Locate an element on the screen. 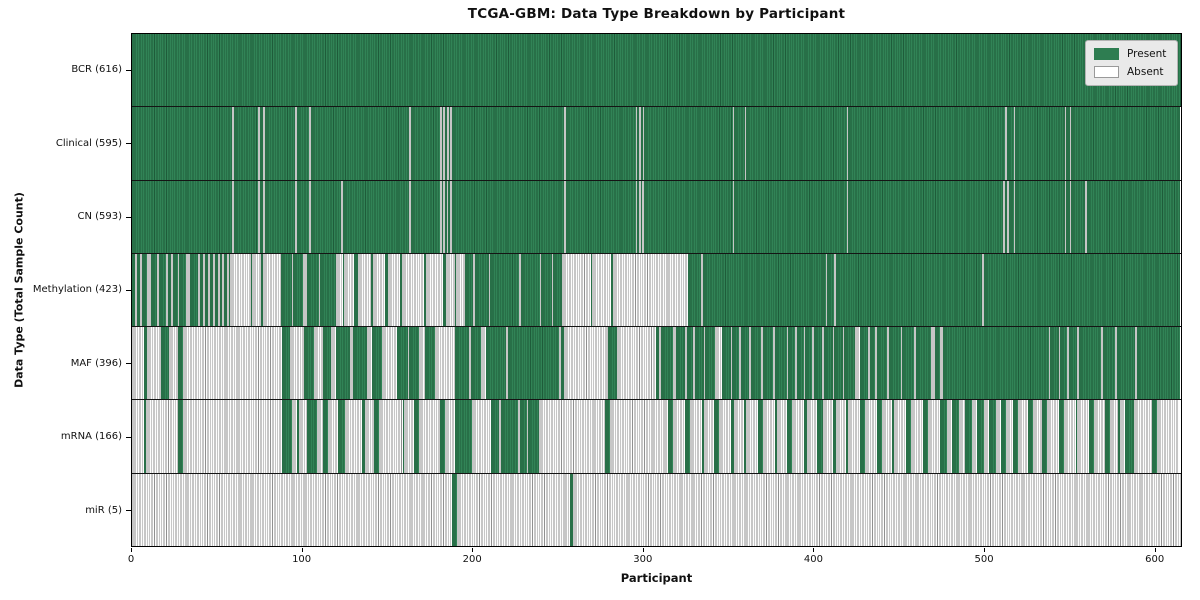  x-tick-label-100: 100 is located at coordinates (302, 559).